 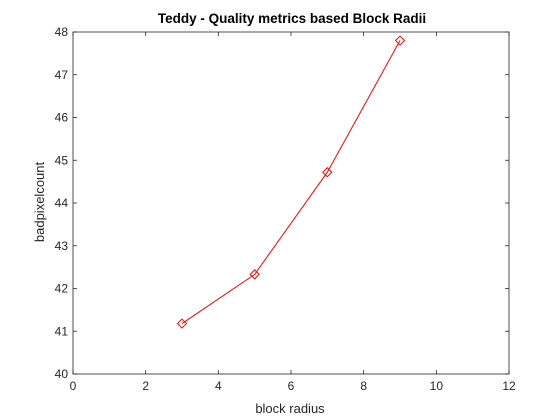 What do you see at coordinates (62, 246) in the screenshot?
I see `y-tick-label: 43` at bounding box center [62, 246].